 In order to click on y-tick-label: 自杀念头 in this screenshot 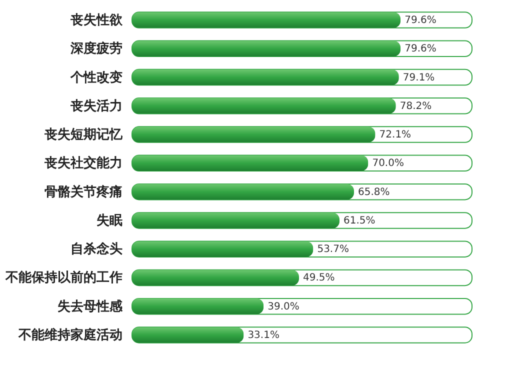, I will do `click(96, 249)`.